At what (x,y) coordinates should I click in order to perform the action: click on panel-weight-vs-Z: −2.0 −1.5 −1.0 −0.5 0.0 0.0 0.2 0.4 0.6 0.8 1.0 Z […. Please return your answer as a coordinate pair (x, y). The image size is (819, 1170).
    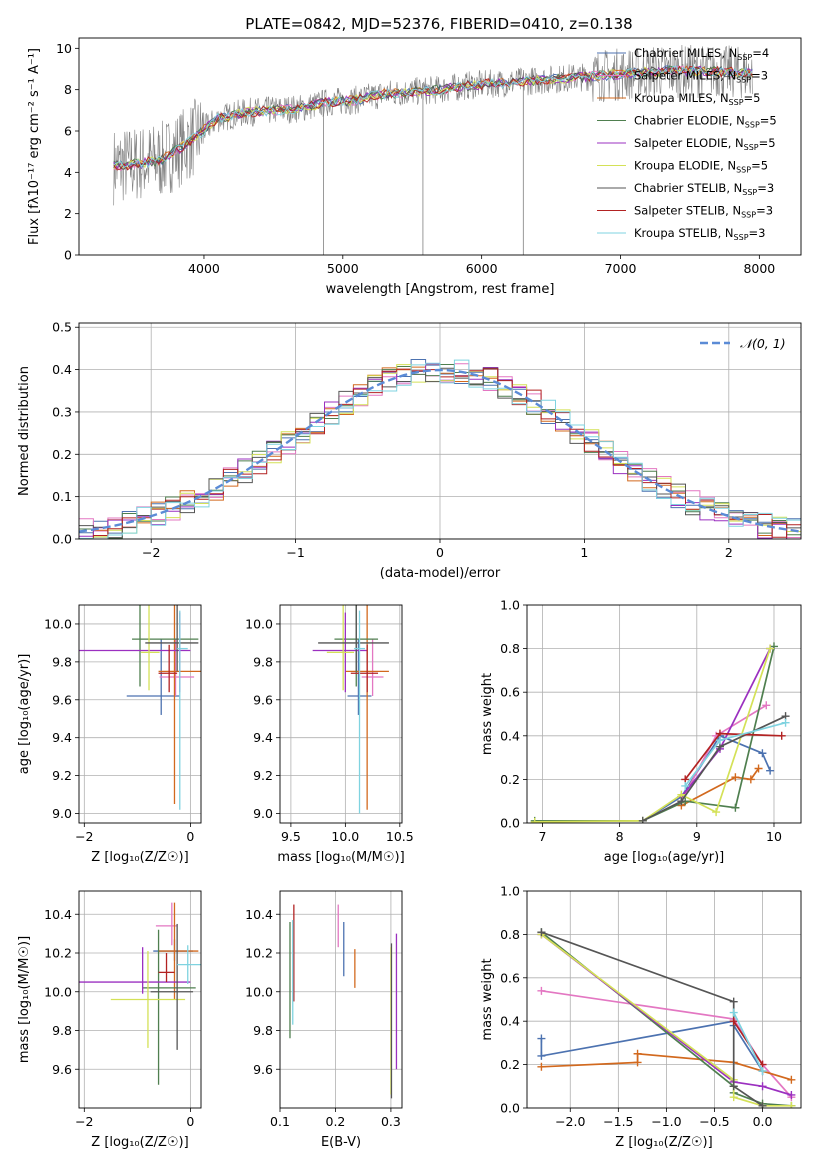
    Looking at the image, I should click on (641, 1017).